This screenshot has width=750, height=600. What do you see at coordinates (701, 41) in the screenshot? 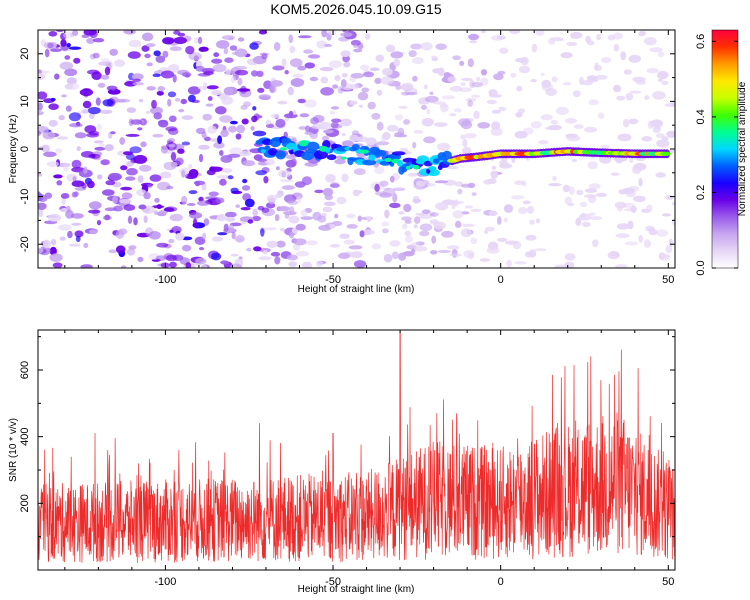
I see `tick-label: 0.6` at bounding box center [701, 41].